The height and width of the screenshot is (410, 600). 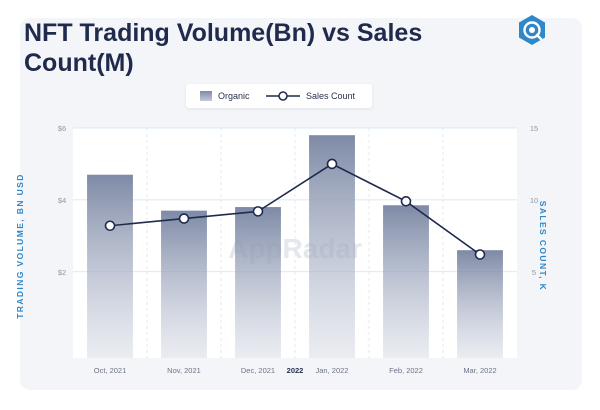 I want to click on chart-legend: Organic Sales Count, so click(x=279, y=96).